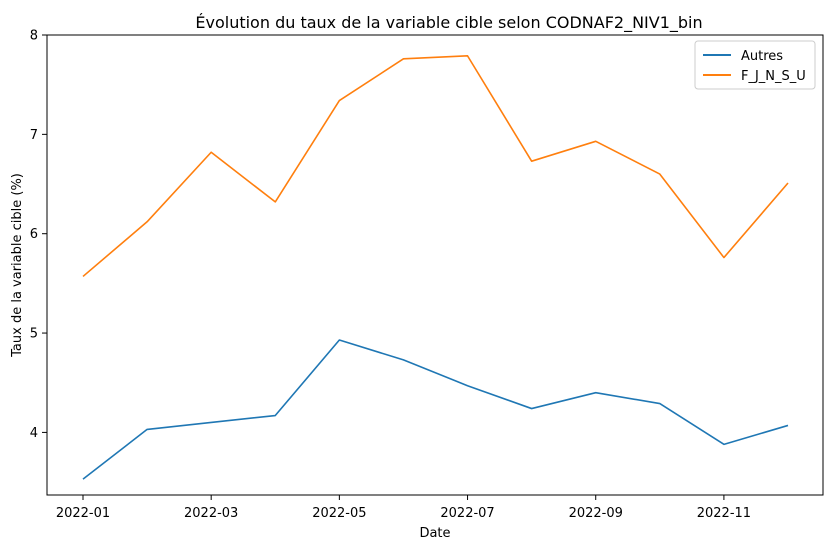  I want to click on y-tick-label: 8, so click(34, 36).